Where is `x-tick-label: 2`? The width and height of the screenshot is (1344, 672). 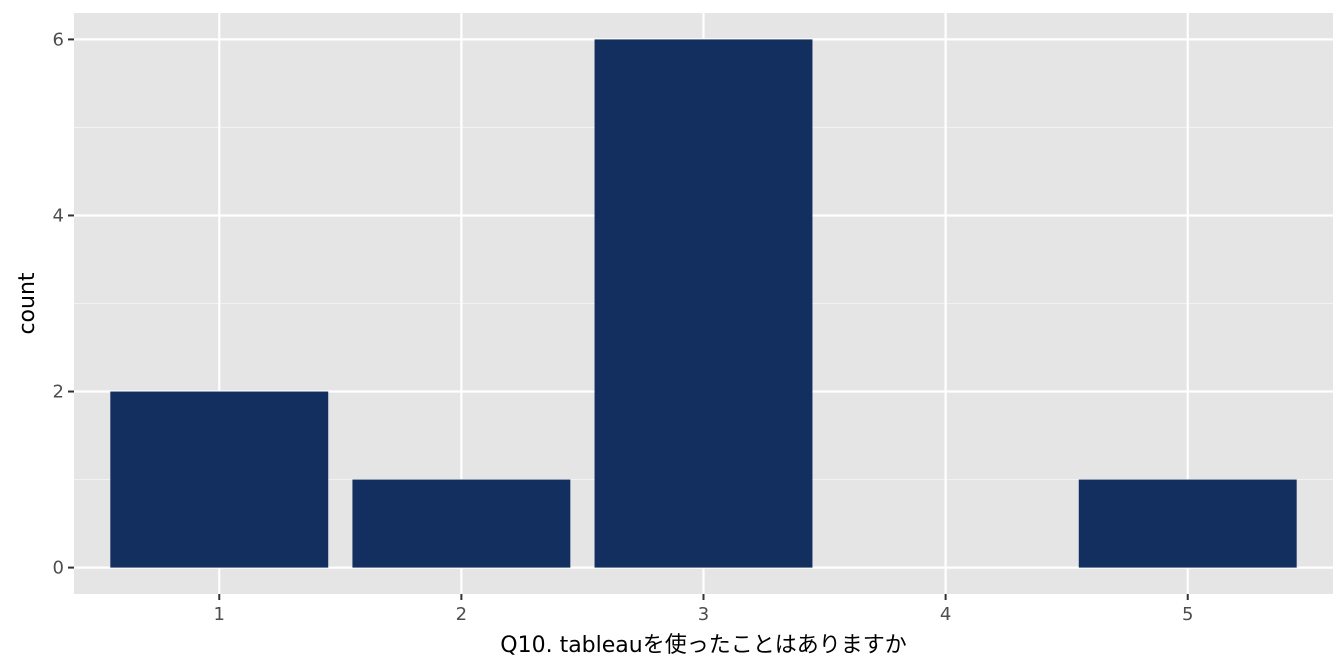
x-tick-label: 2 is located at coordinates (461, 614).